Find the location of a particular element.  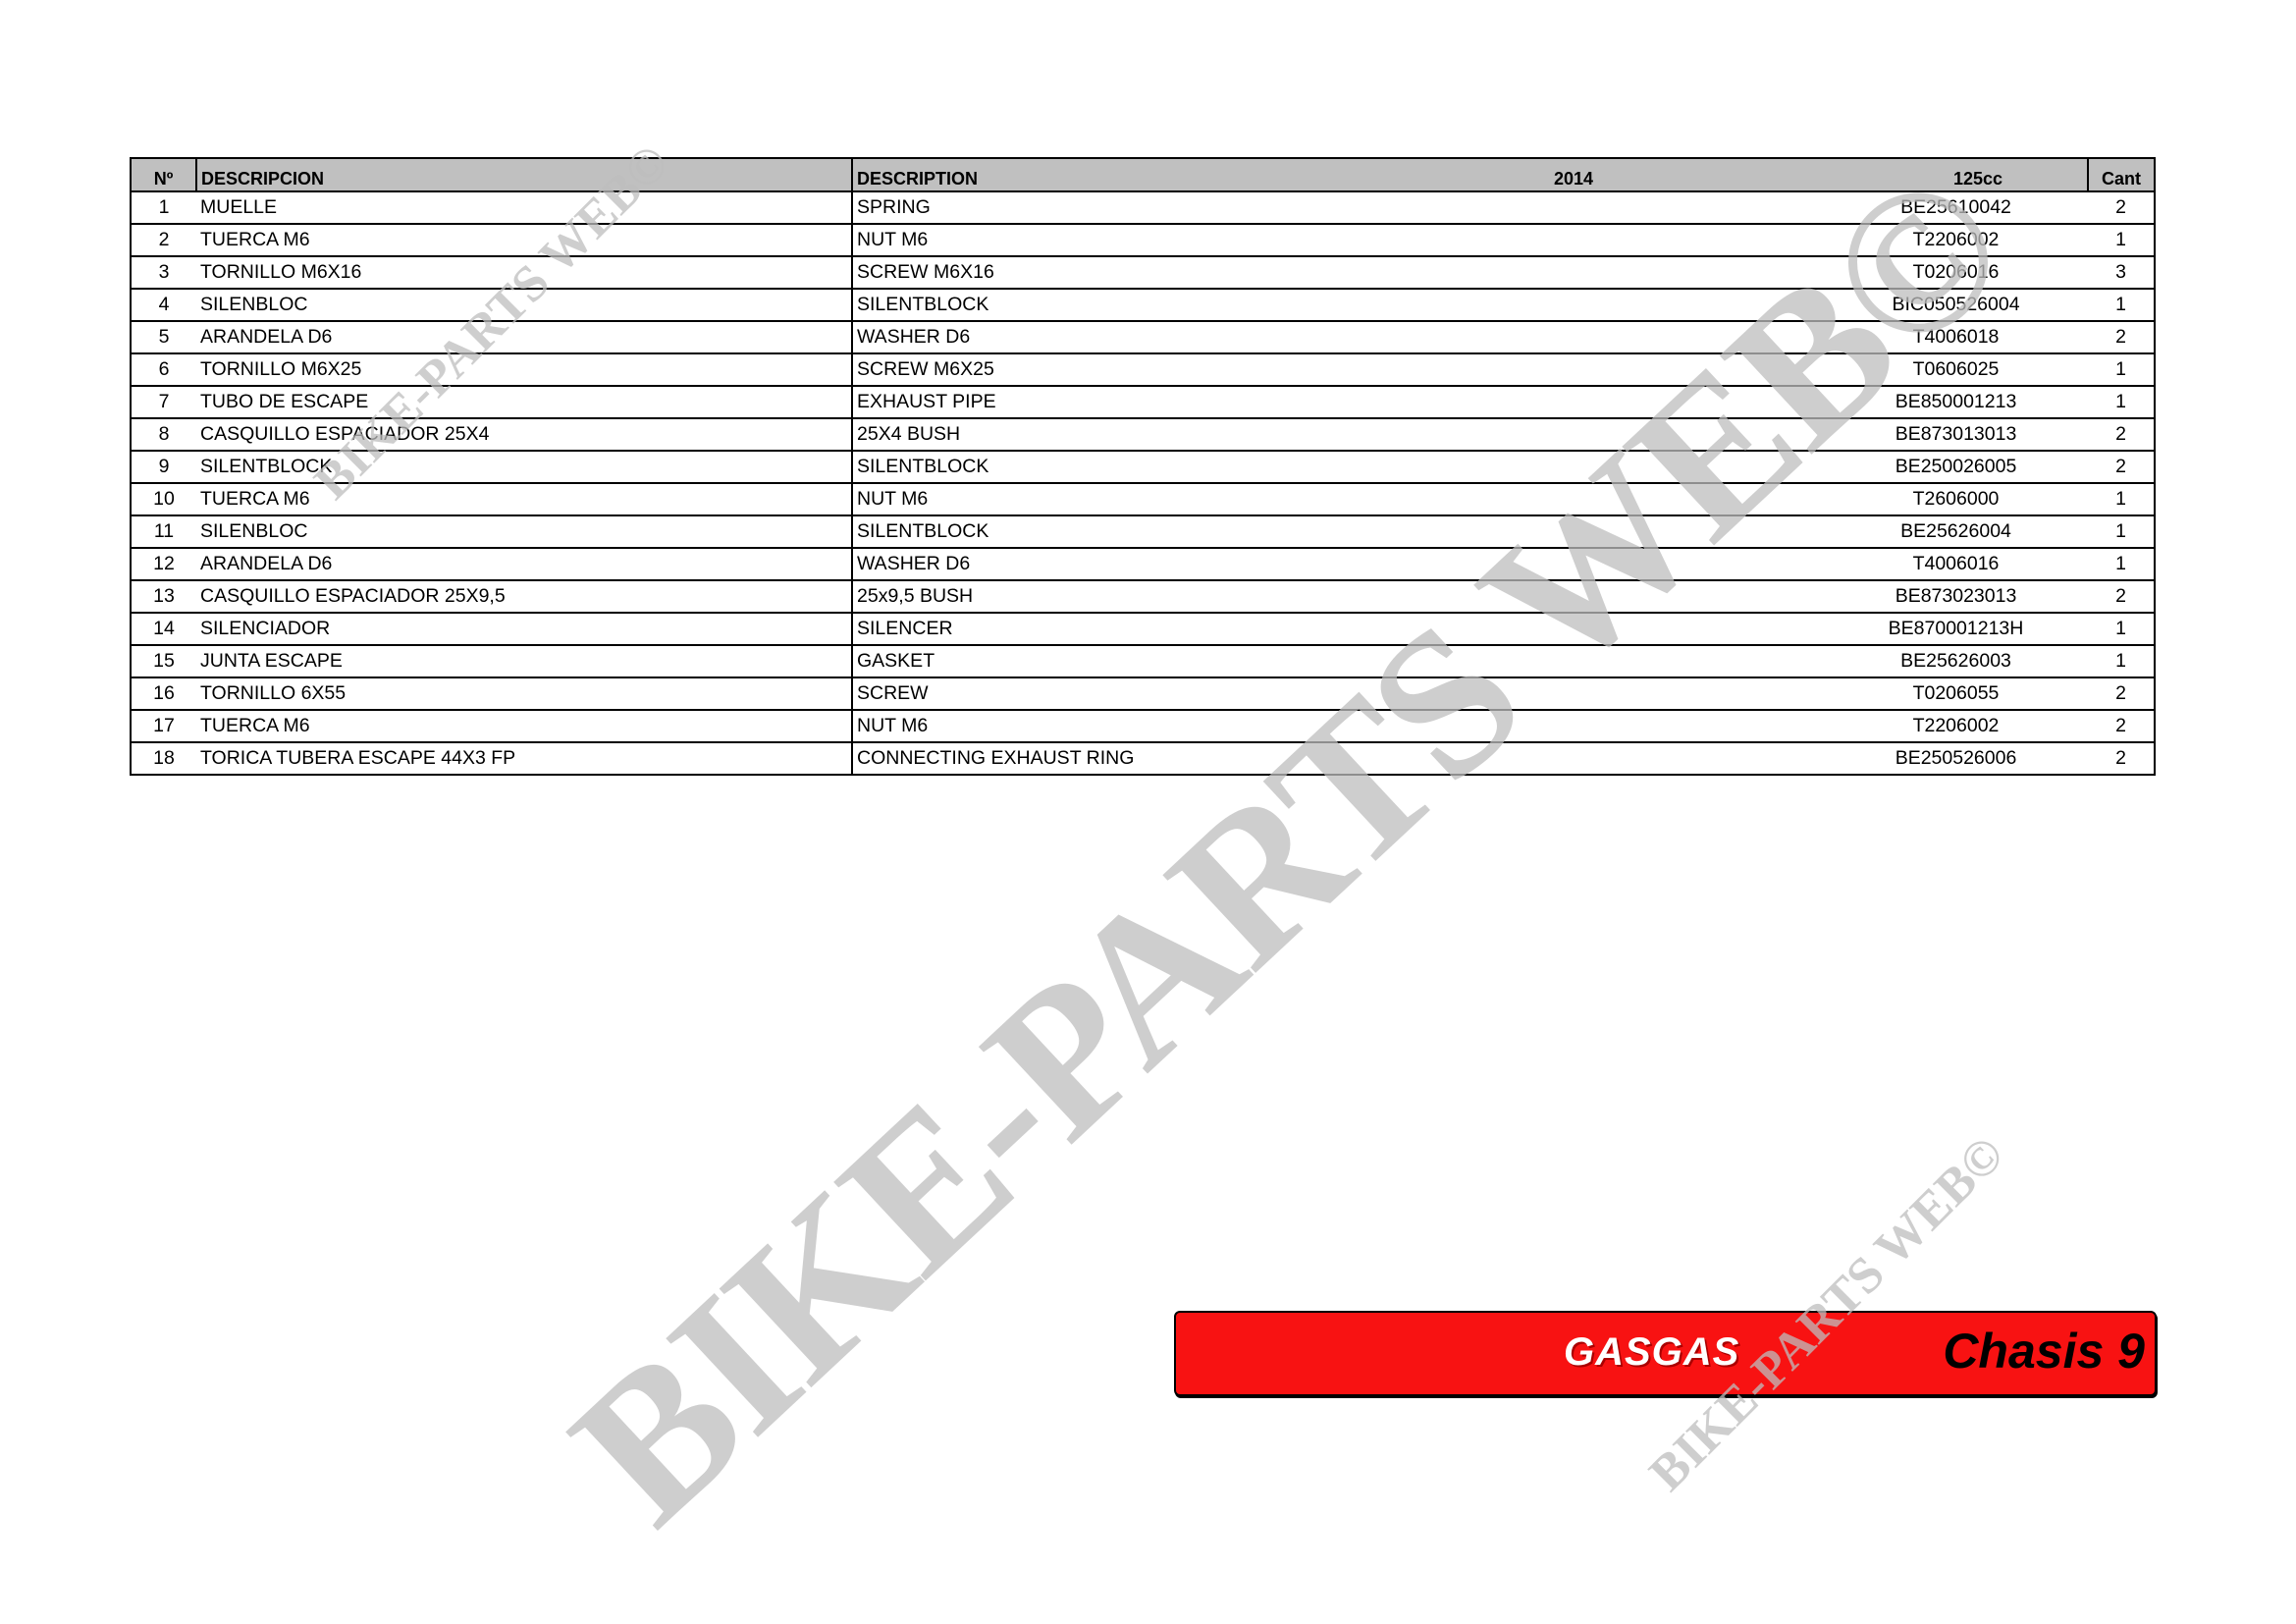

section-banner: GASGAS Chasis 9 is located at coordinates (1665, 1353).